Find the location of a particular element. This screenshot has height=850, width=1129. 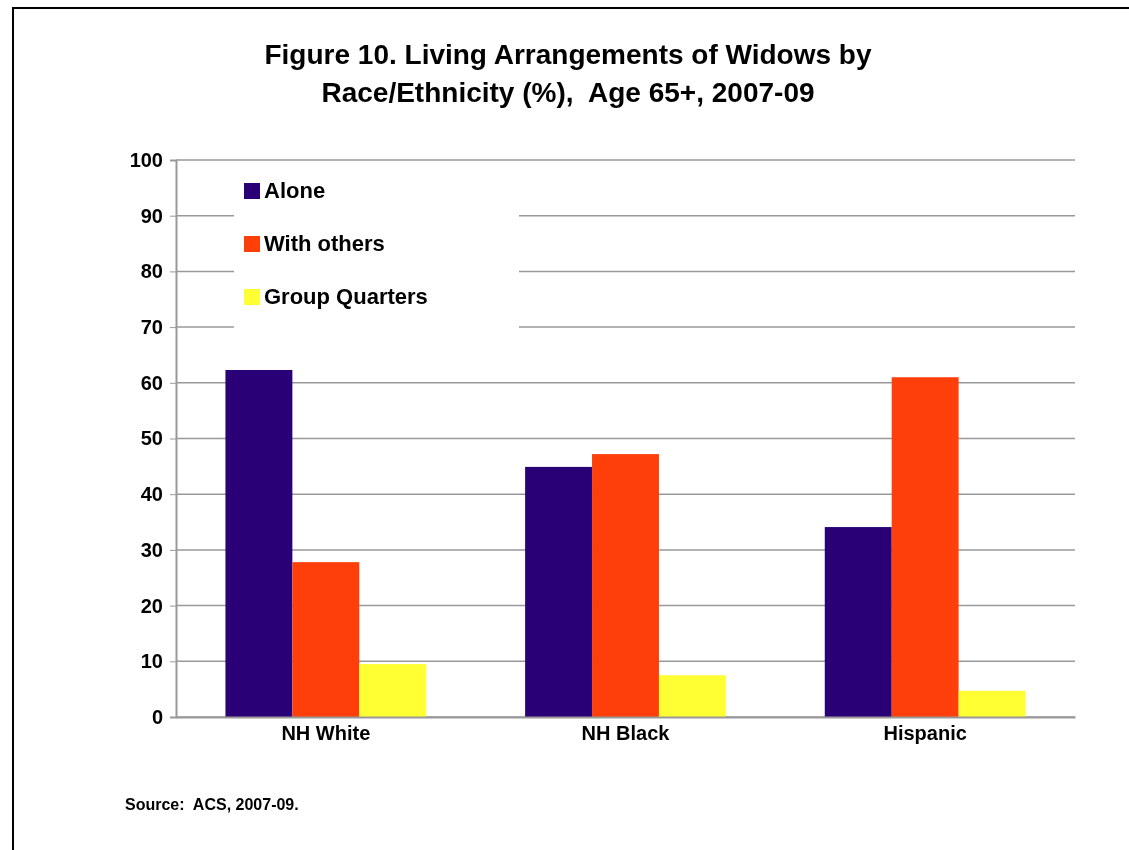

chart-title: Figure 10. Living Arrangements of Widows by Race/Ethnicity (%), Age 65+, 2007-09 is located at coordinates (568, 73).